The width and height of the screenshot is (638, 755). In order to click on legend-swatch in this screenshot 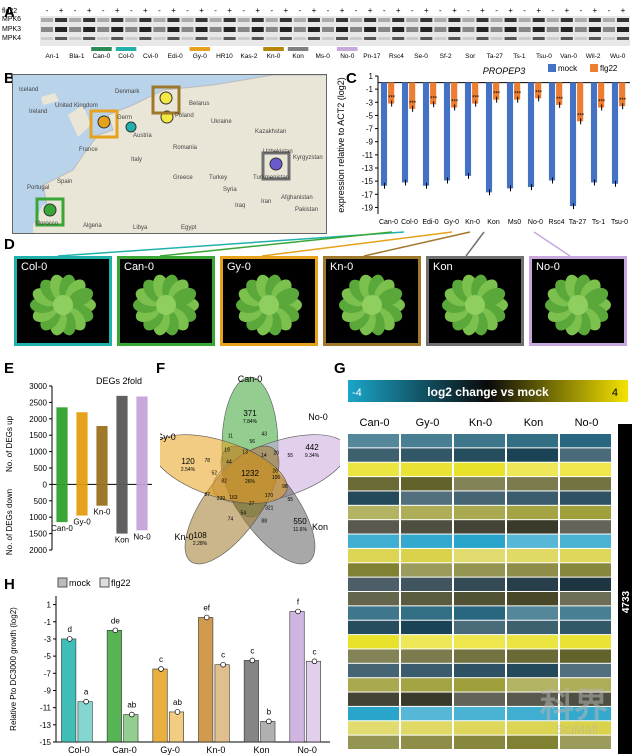, I will do `click(552, 68)`.